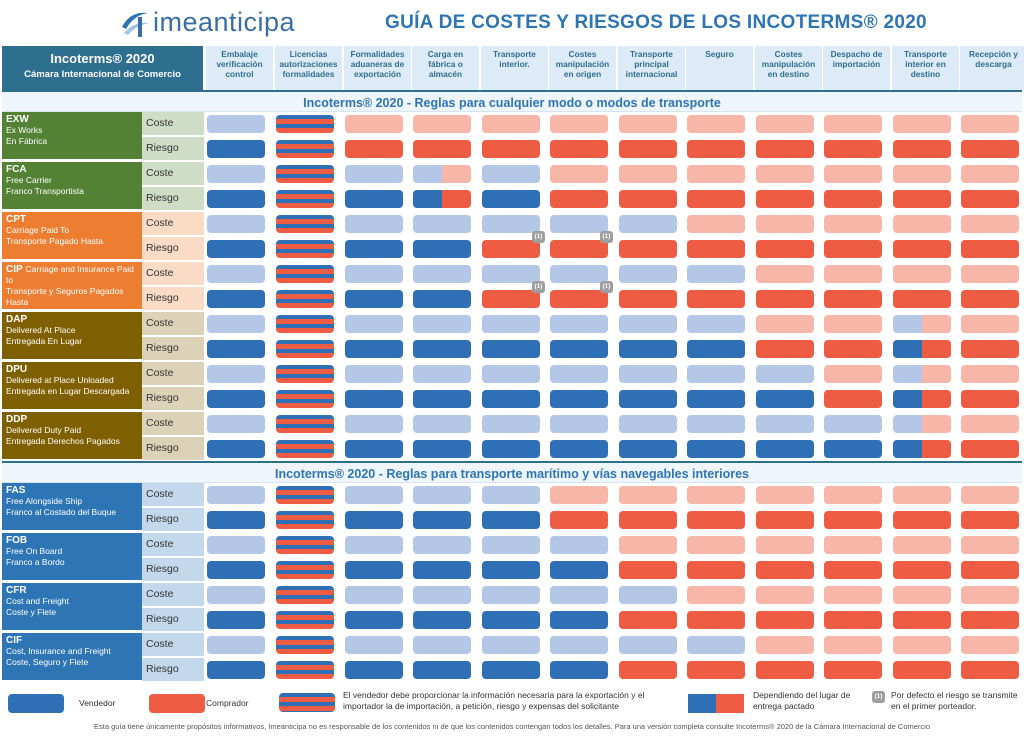 This screenshot has height=737, width=1024. I want to click on logo-text: imeanticipa, so click(224, 21).